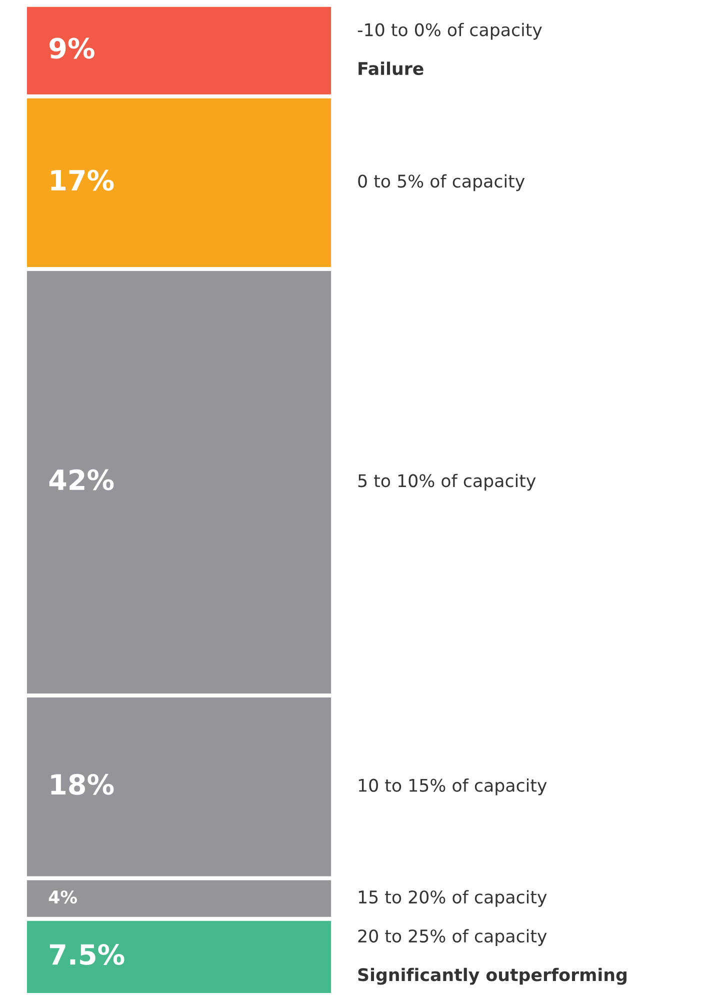  I want to click on data-label: 17%, so click(82, 180).